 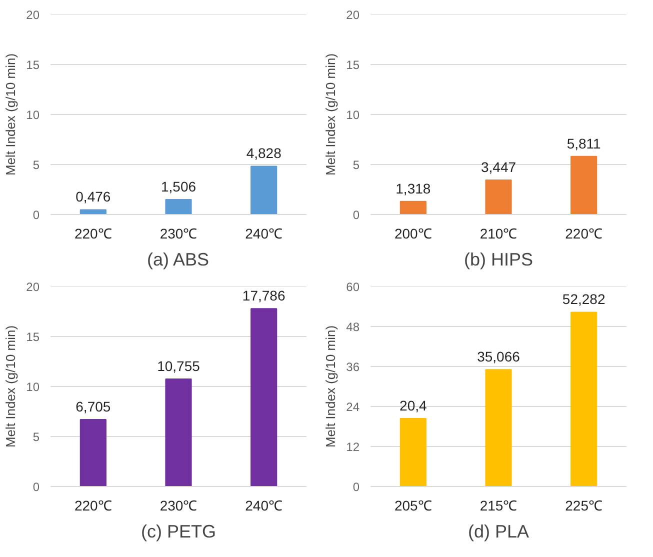 I want to click on y-tick-label: 24, so click(x=353, y=407).